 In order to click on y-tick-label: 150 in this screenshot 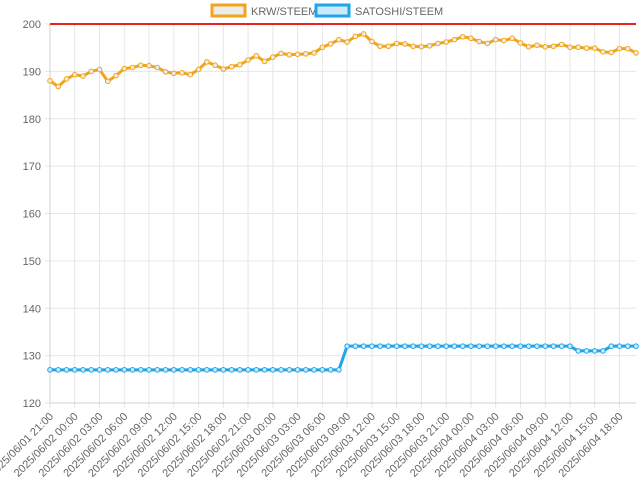, I will do `click(32, 262)`.